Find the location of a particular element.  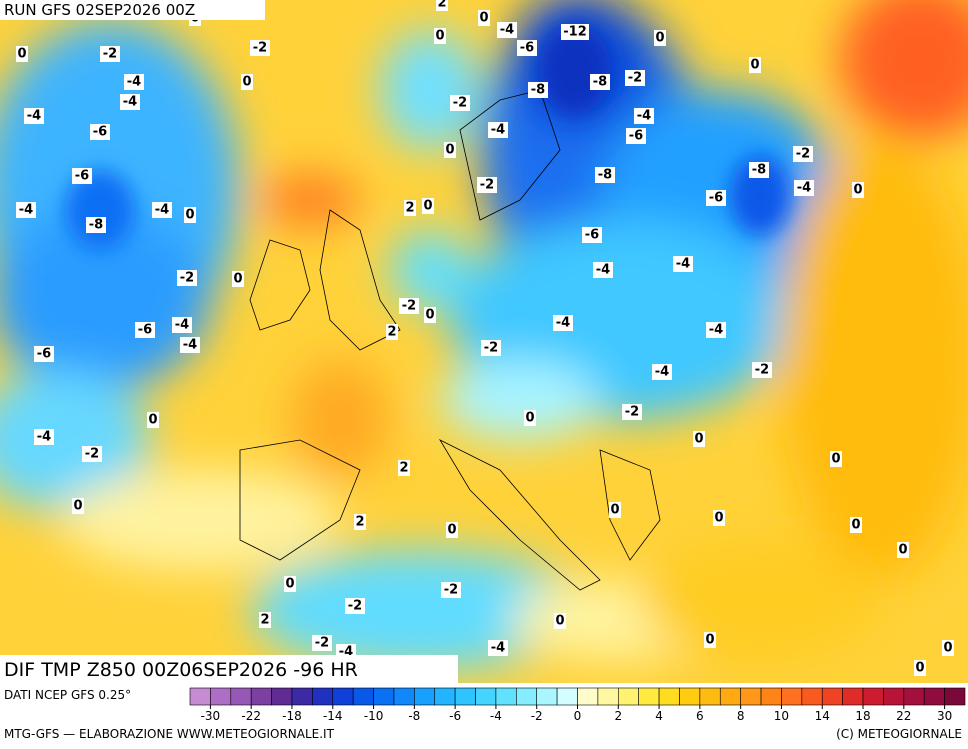

caption-box is located at coordinates (229, 669).